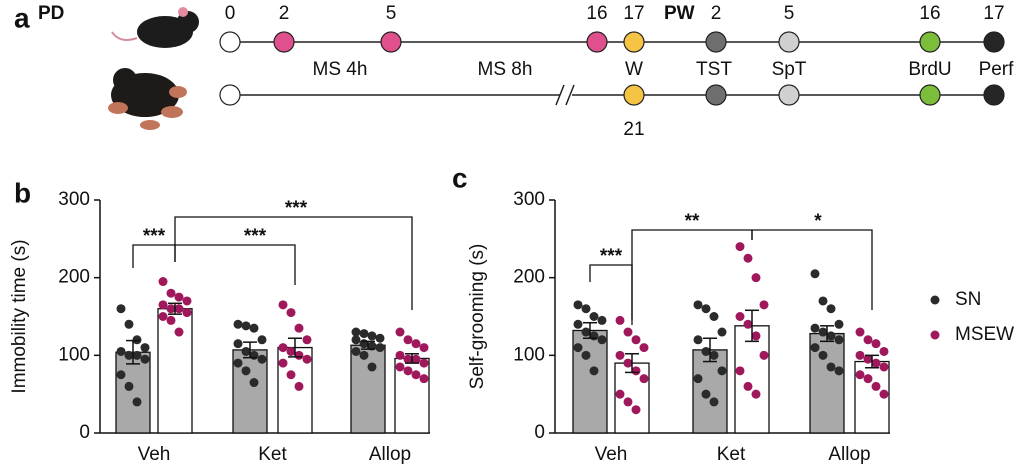 The width and height of the screenshot is (1024, 470). What do you see at coordinates (633, 13) in the screenshot?
I see `pd-day: 17` at bounding box center [633, 13].